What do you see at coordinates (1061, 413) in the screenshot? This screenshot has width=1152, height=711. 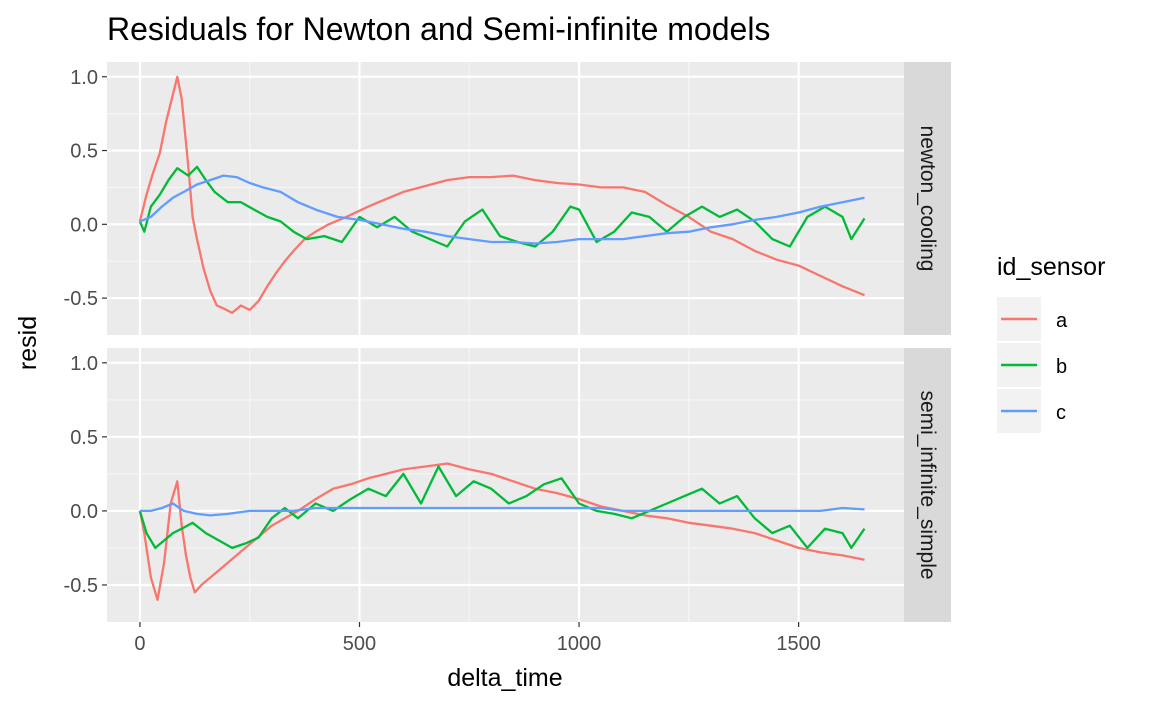 I see `legend-label: c` at bounding box center [1061, 413].